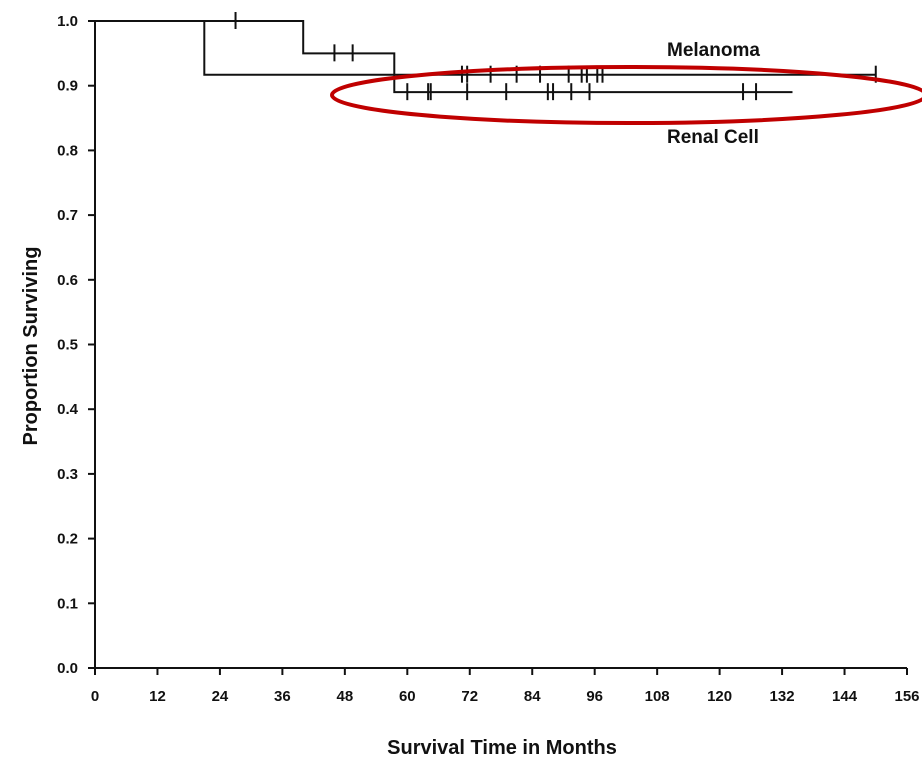  What do you see at coordinates (594, 696) in the screenshot?
I see `x-tick-label: 96` at bounding box center [594, 696].